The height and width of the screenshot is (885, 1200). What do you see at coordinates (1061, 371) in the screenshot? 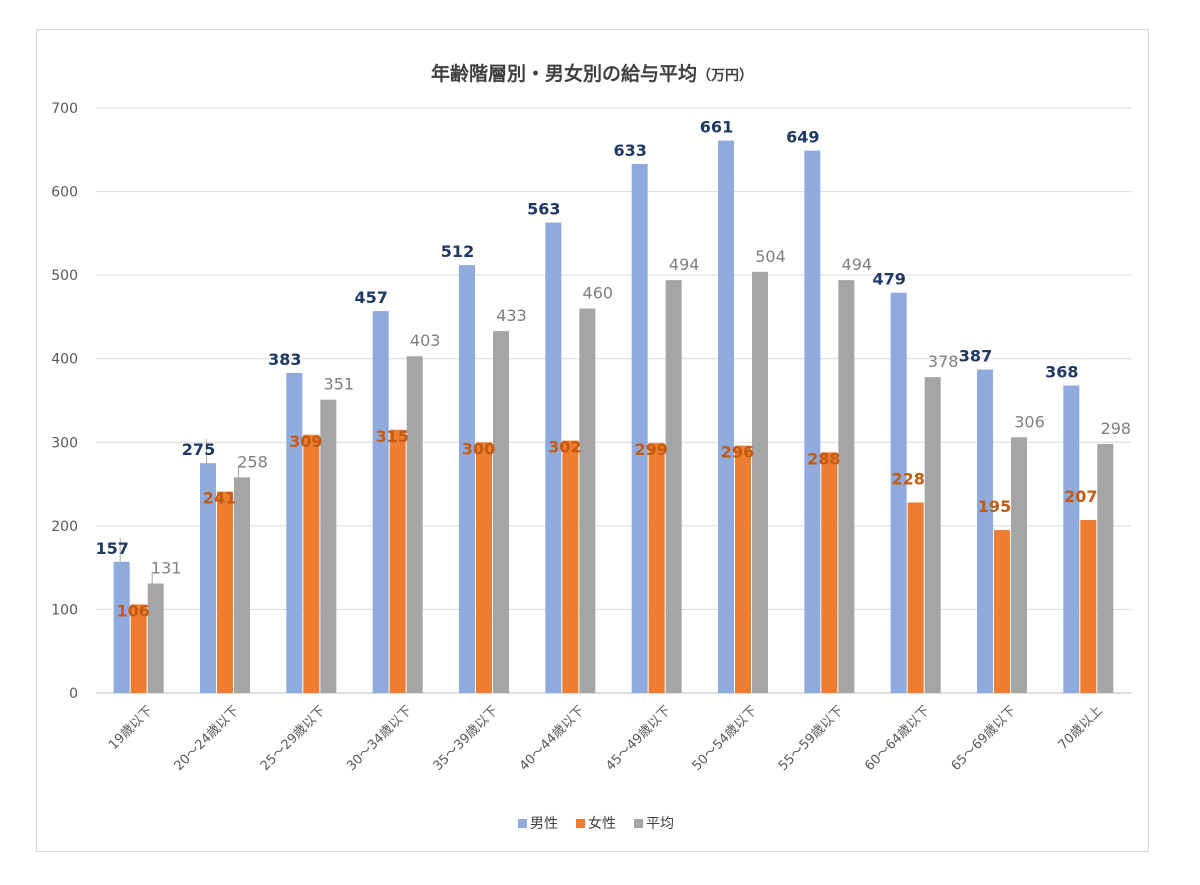
I see `data-label: 368` at bounding box center [1061, 371].